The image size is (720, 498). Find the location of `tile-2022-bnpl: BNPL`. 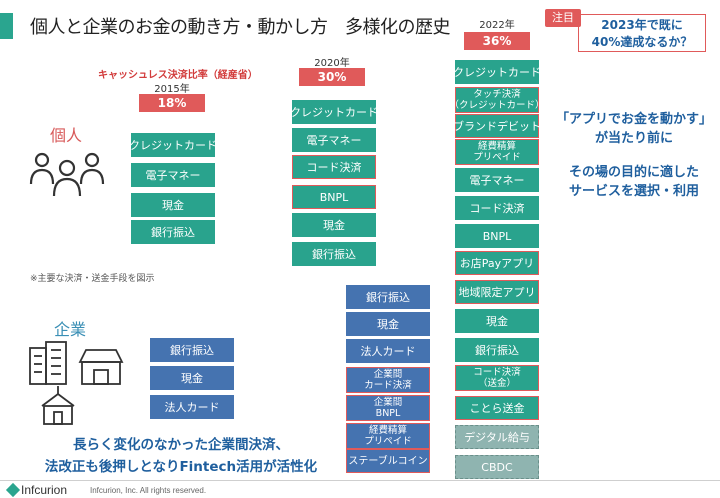

tile-2022-bnpl: BNPL is located at coordinates (497, 236).